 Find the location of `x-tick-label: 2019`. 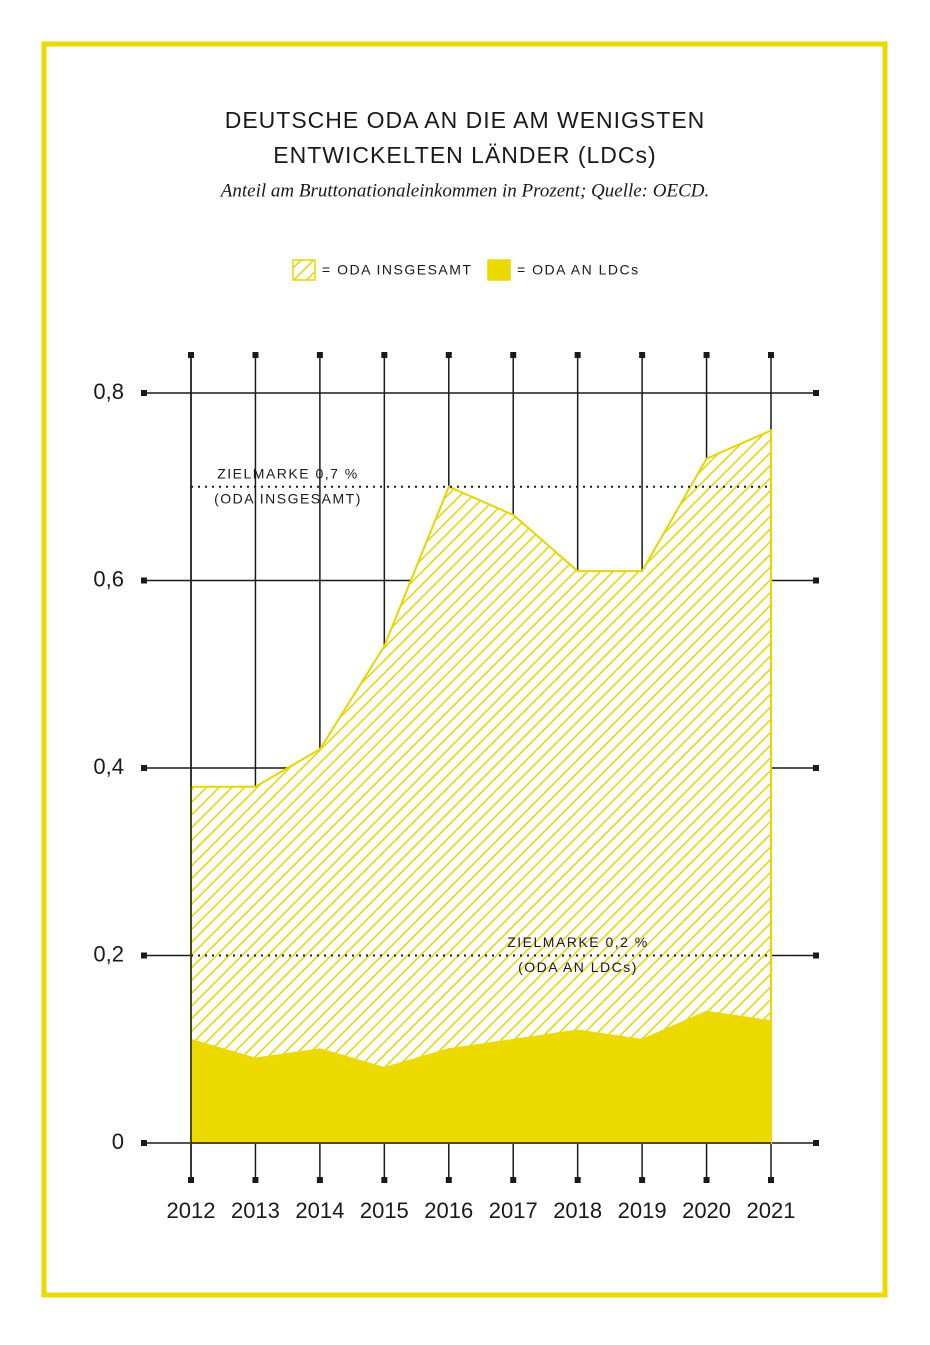

x-tick-label: 2019 is located at coordinates (642, 1210).